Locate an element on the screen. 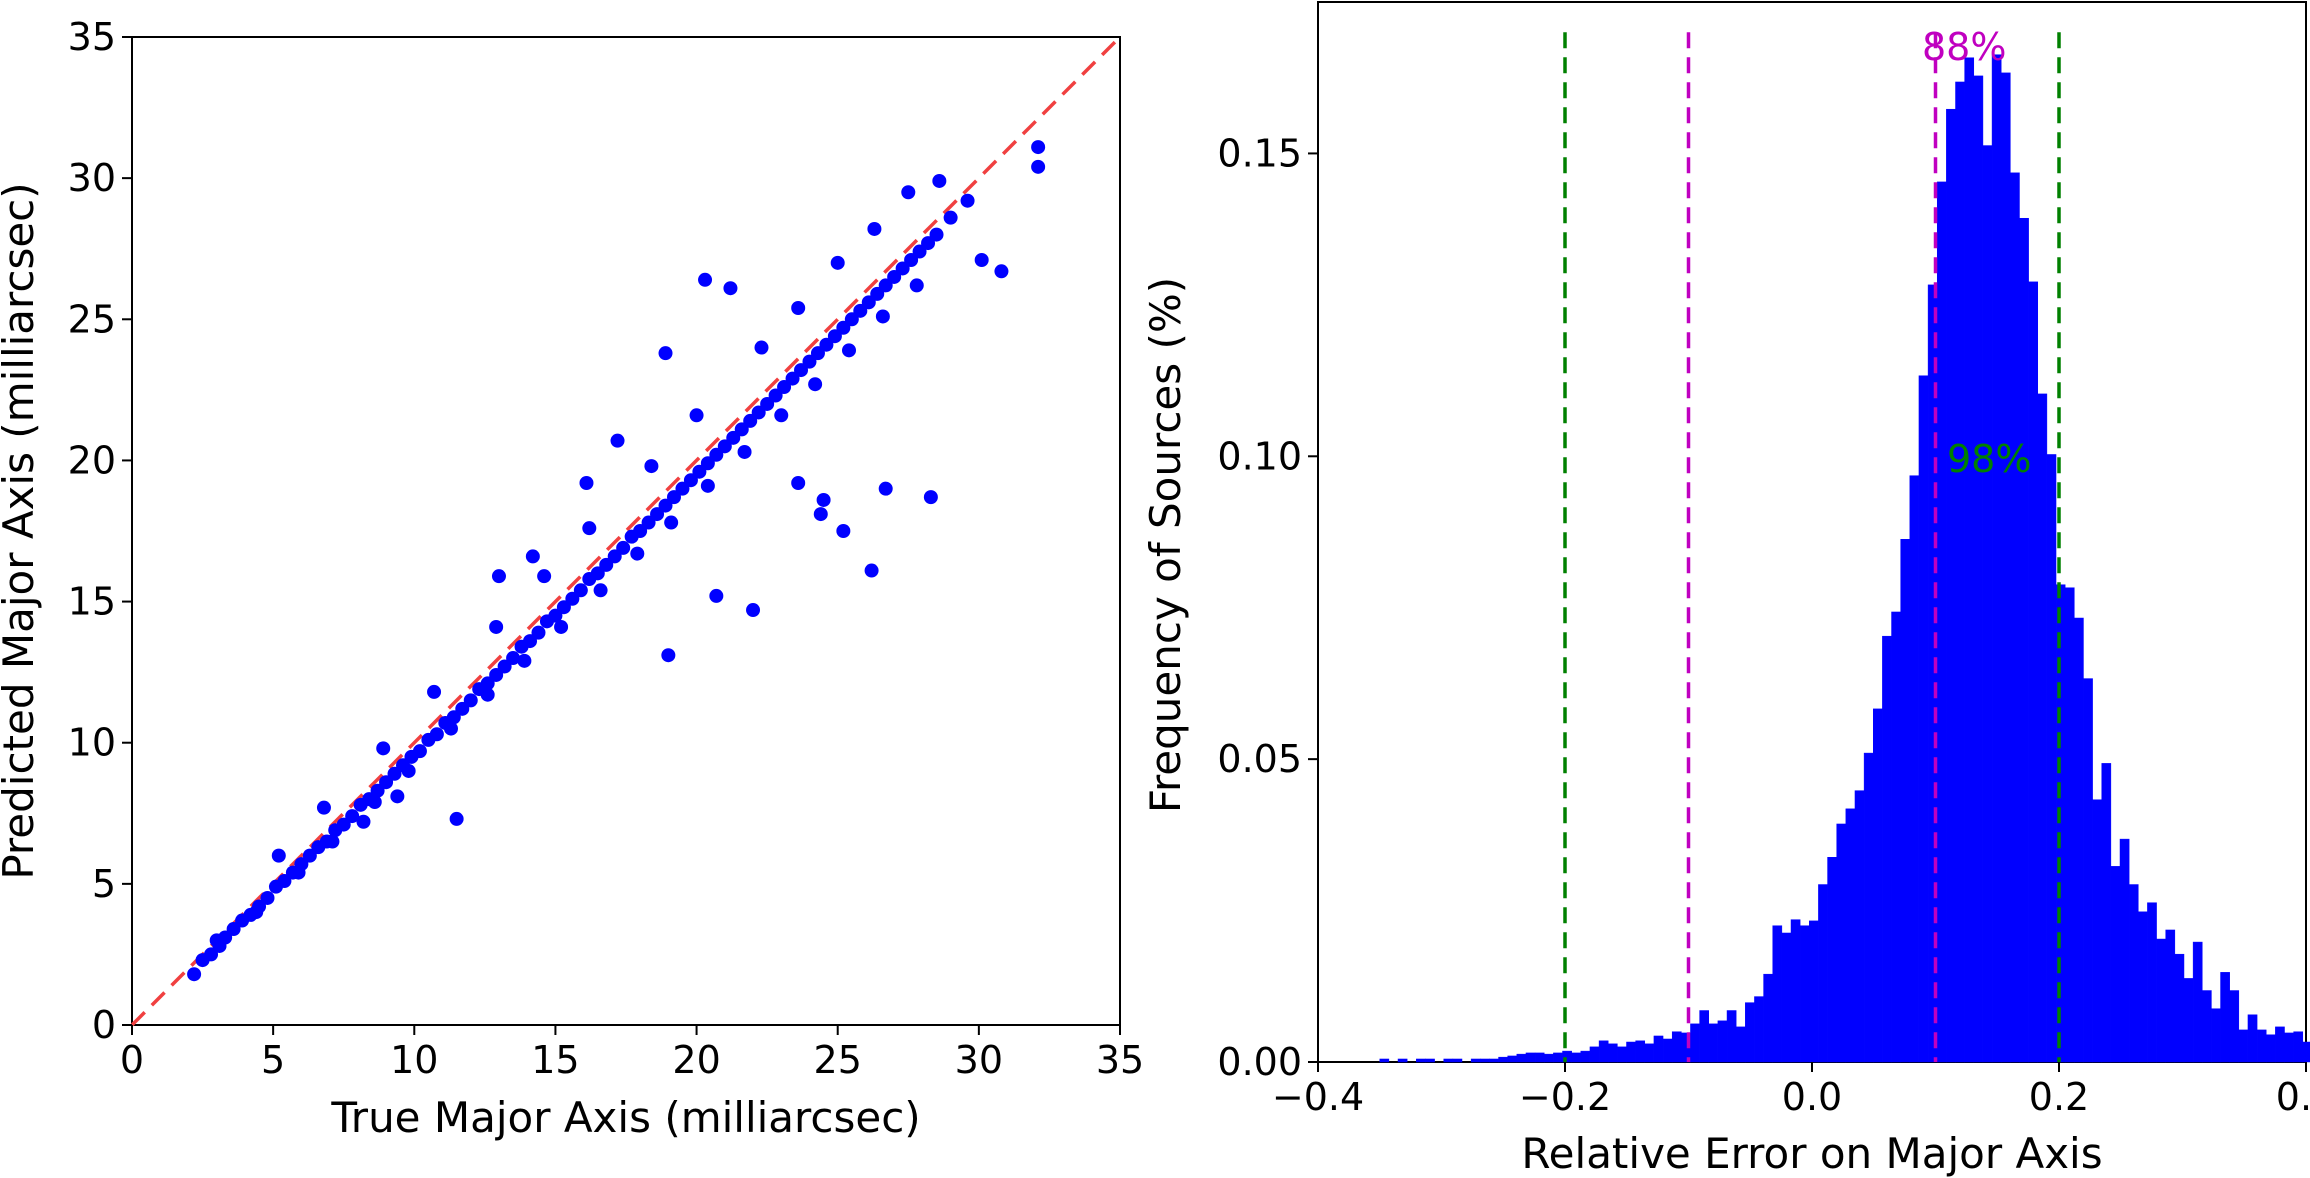 The height and width of the screenshot is (1178, 2310). histogram-x-tick-label: 0.2 is located at coordinates (2059, 1097).